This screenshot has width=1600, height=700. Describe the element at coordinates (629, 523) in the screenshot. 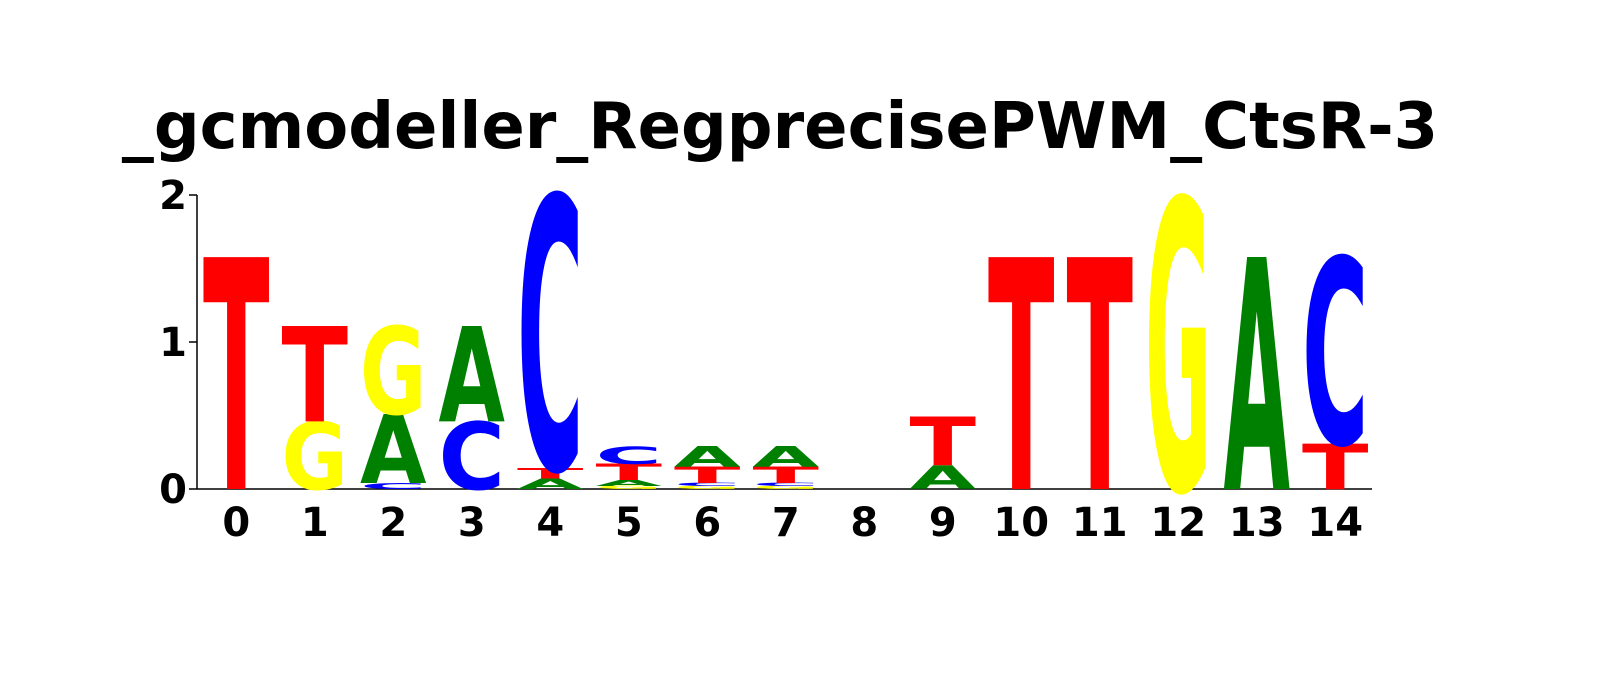

I see `x-tick-label: 5` at that location.